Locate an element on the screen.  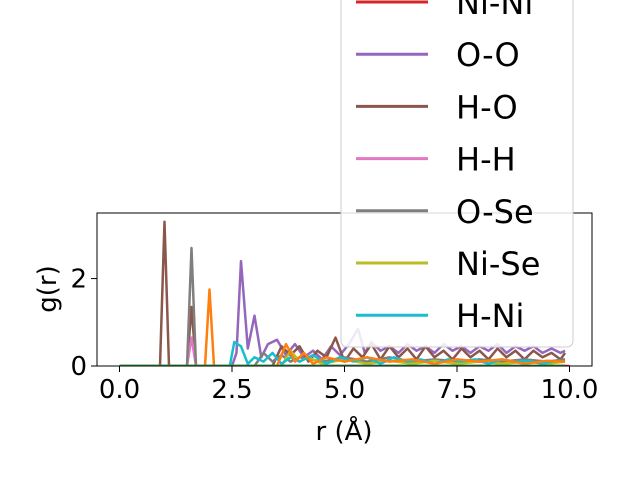
x-tick-label: 5.0 is located at coordinates (344, 390).